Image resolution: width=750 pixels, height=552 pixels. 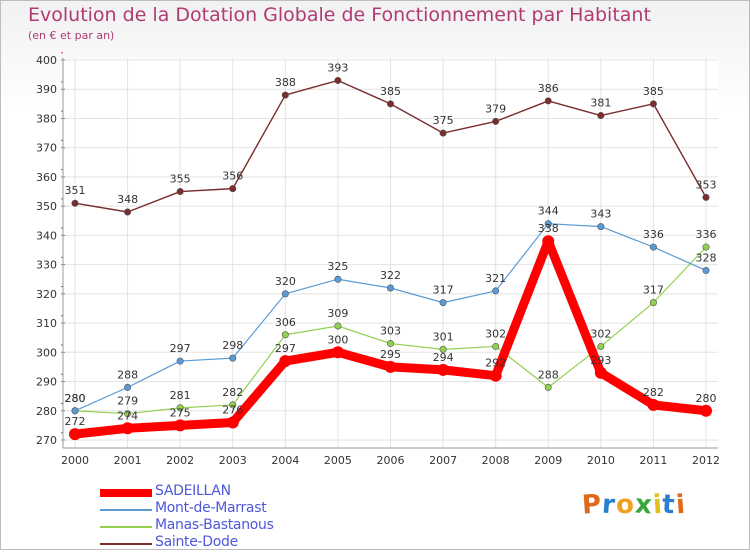 I want to click on y-tick-label: 360, so click(x=46, y=177).